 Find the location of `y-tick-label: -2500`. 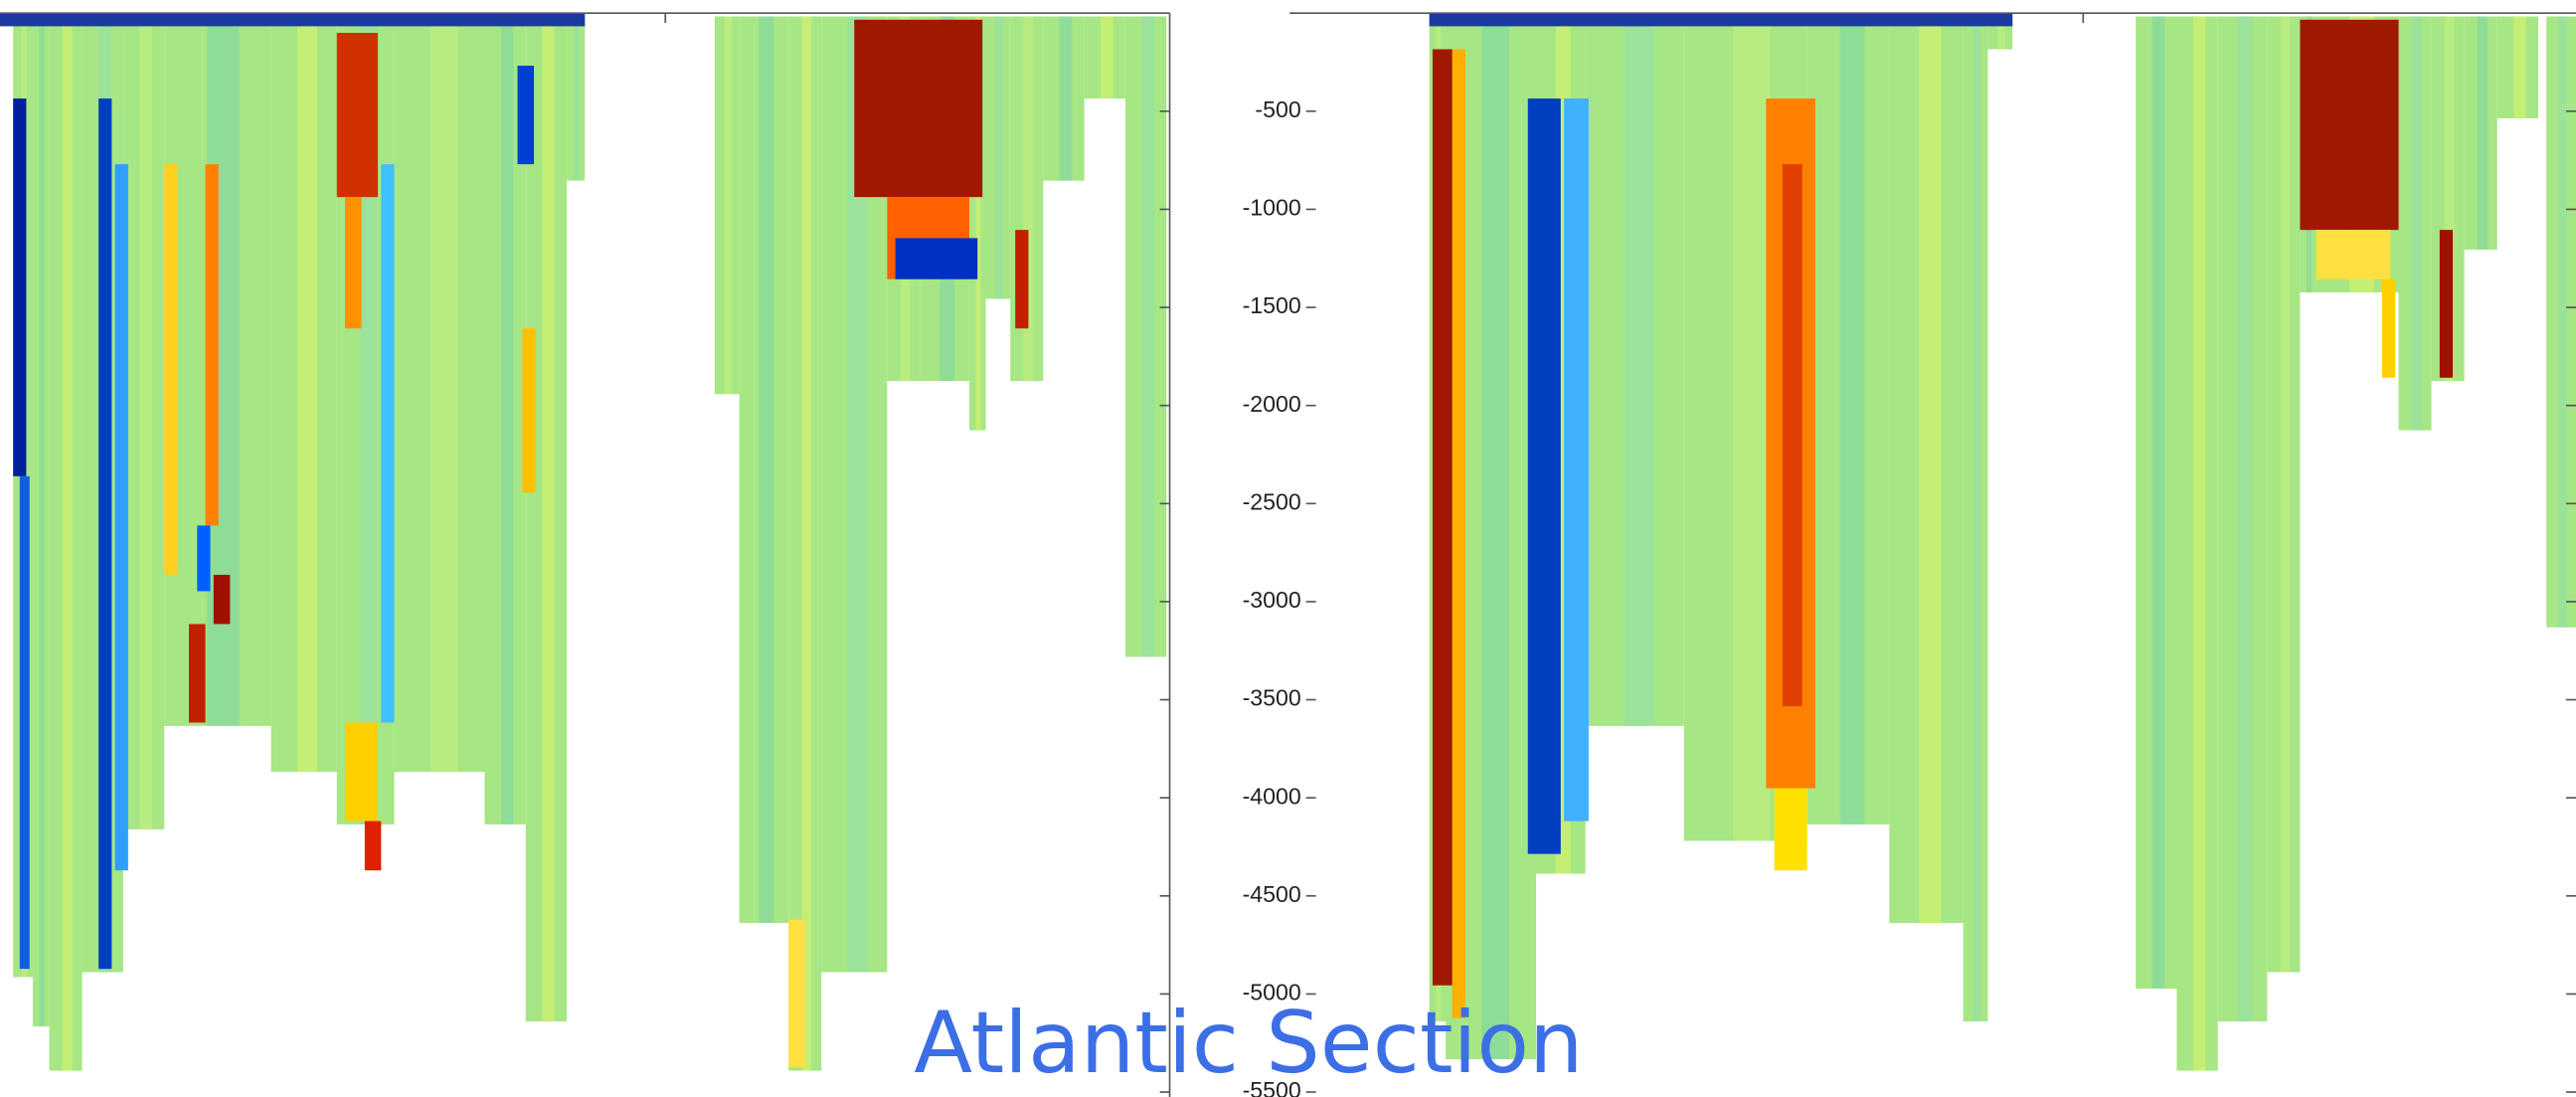

y-tick-label: -2500 is located at coordinates (1272, 501).